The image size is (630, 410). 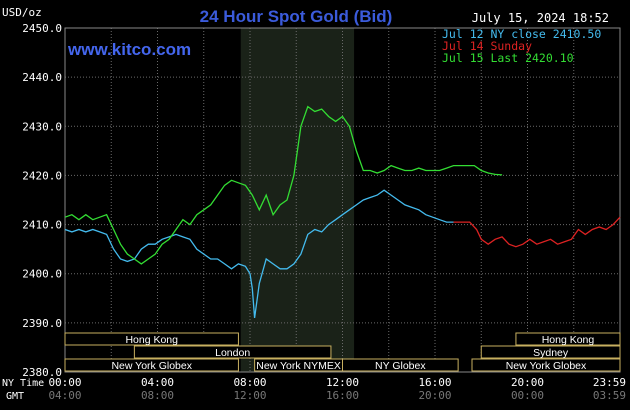 What do you see at coordinates (42, 225) in the screenshot?
I see `y-tick-label: 2410.0` at bounding box center [42, 225].